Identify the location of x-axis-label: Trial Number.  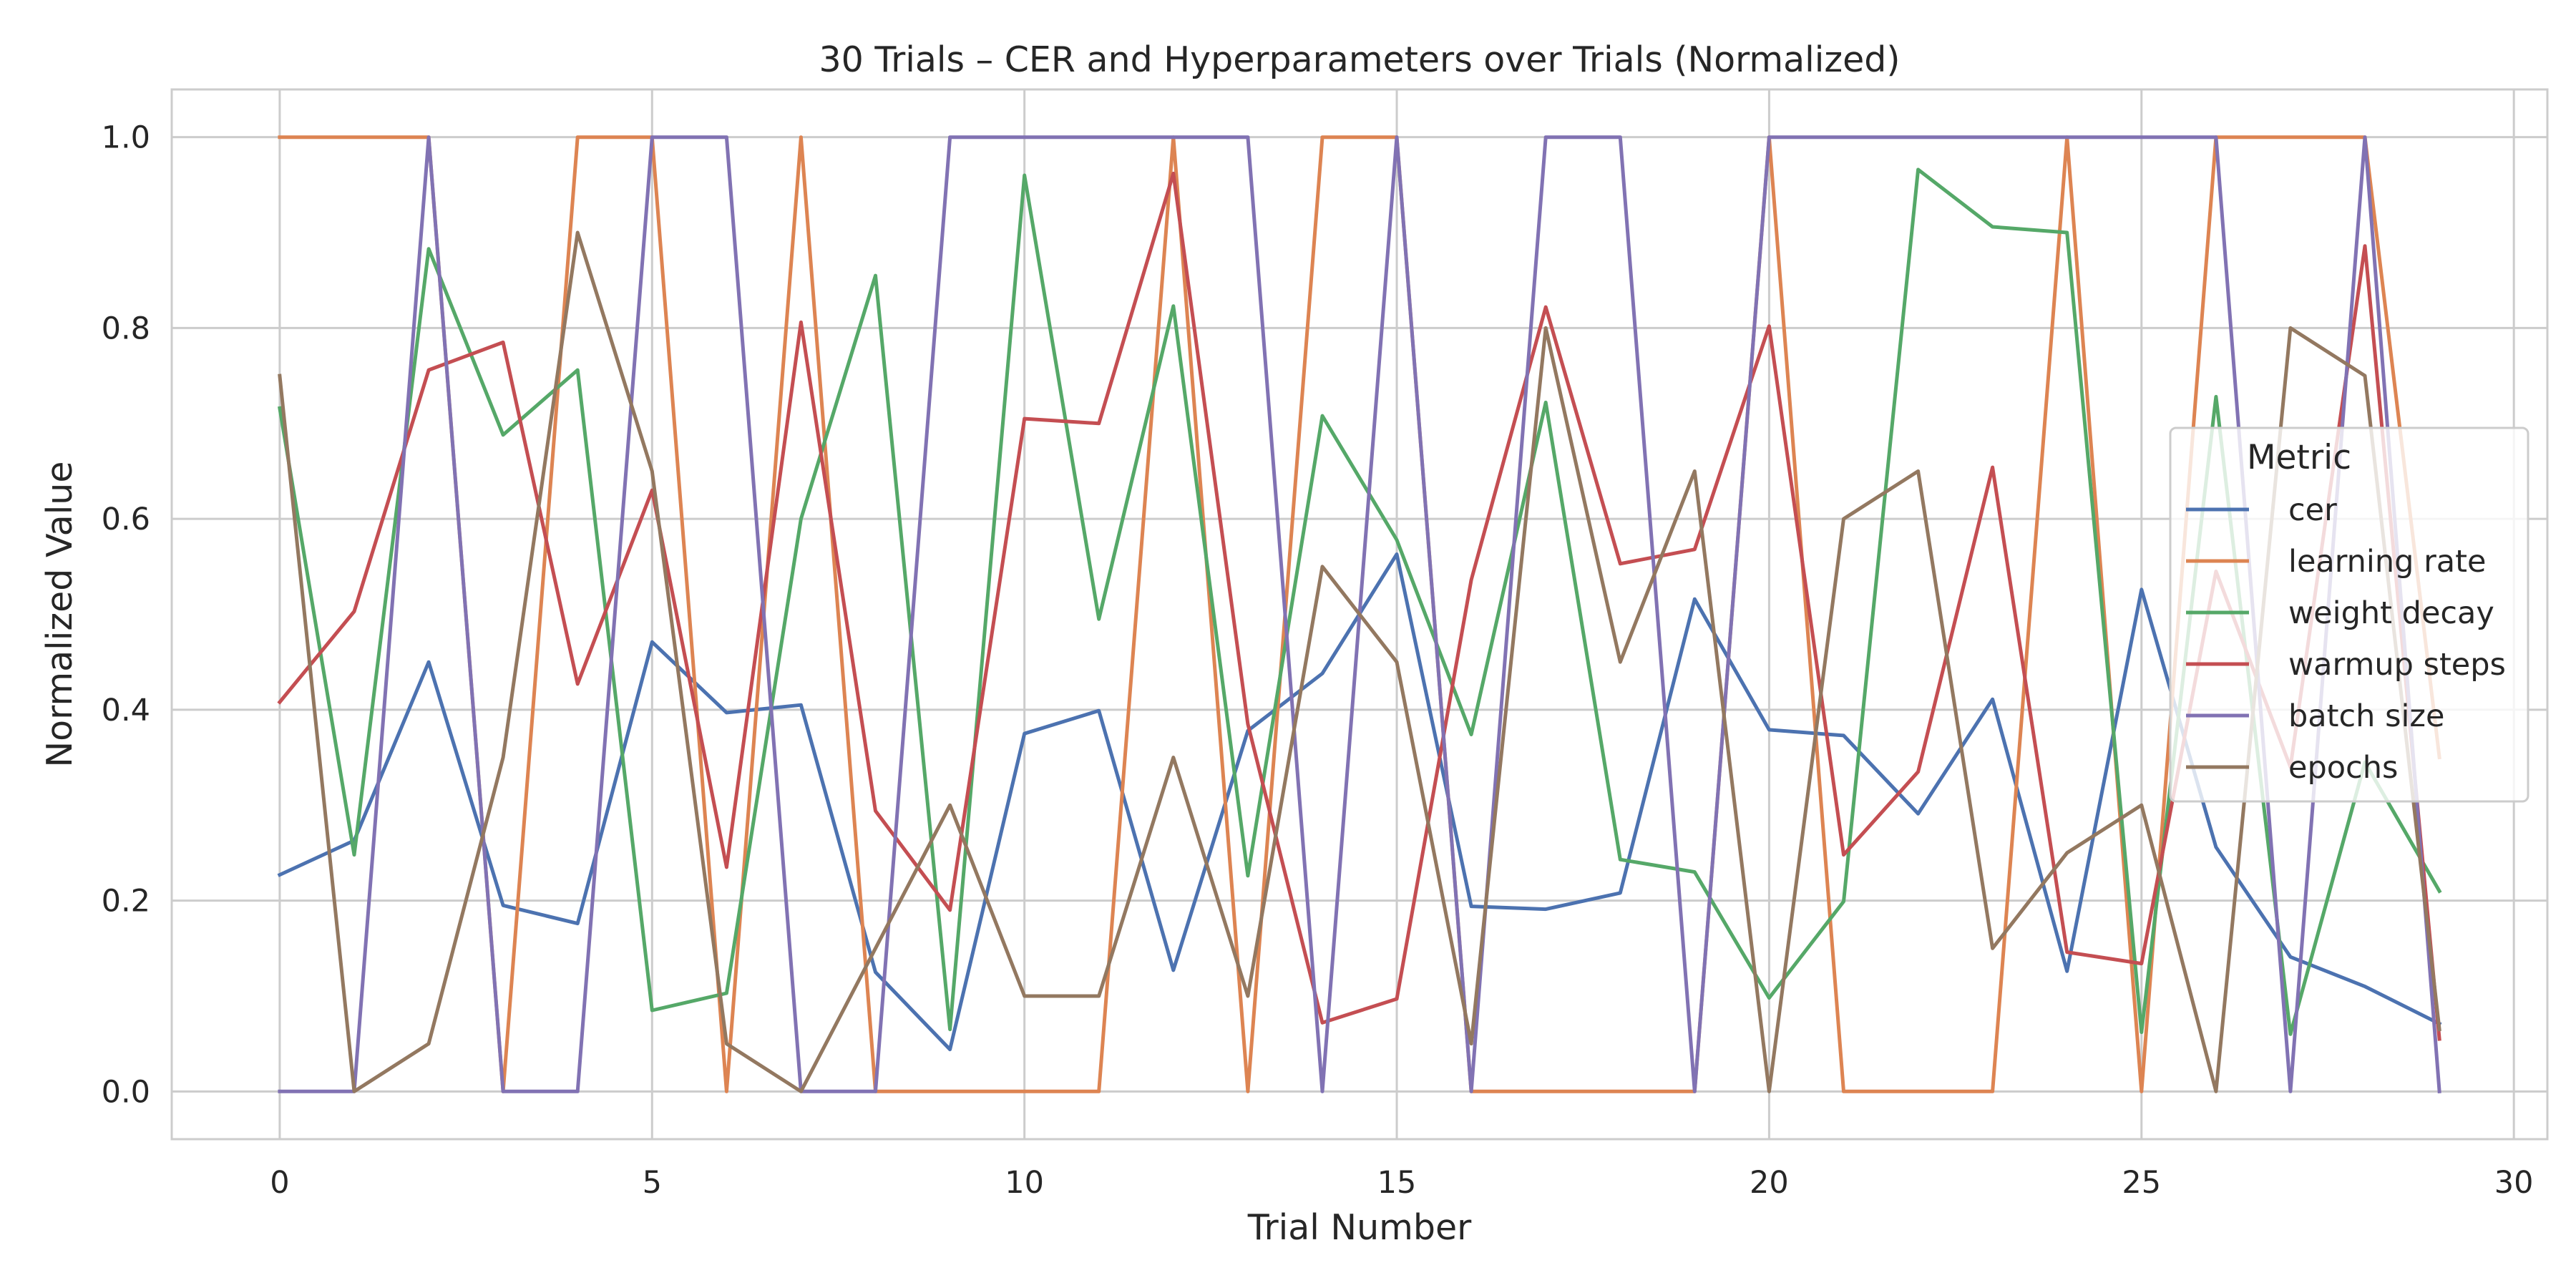
(1359, 1227).